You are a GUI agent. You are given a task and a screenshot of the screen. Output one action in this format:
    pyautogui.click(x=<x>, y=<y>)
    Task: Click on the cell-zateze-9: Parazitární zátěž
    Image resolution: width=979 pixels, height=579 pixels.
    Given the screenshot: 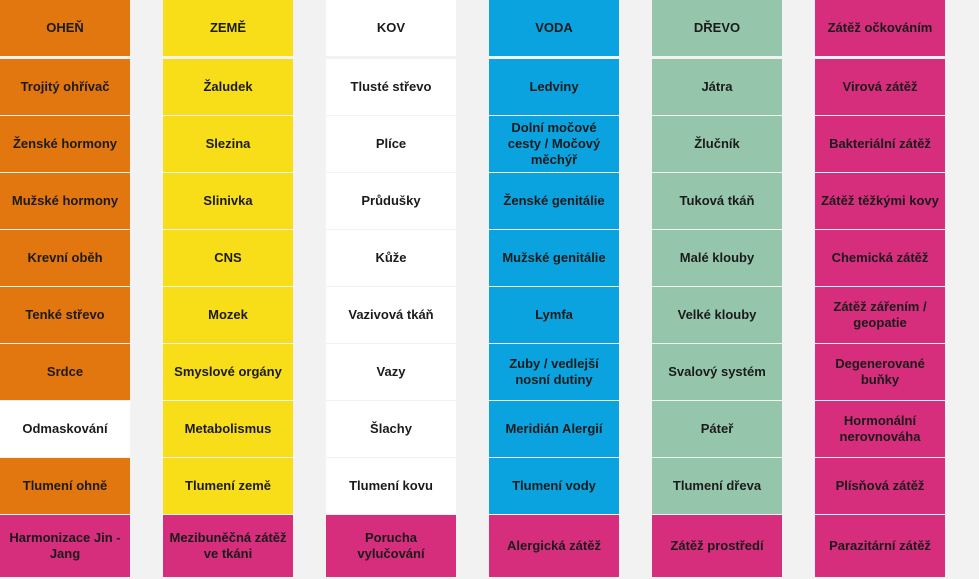 What is the action you would take?
    pyautogui.click(x=880, y=546)
    